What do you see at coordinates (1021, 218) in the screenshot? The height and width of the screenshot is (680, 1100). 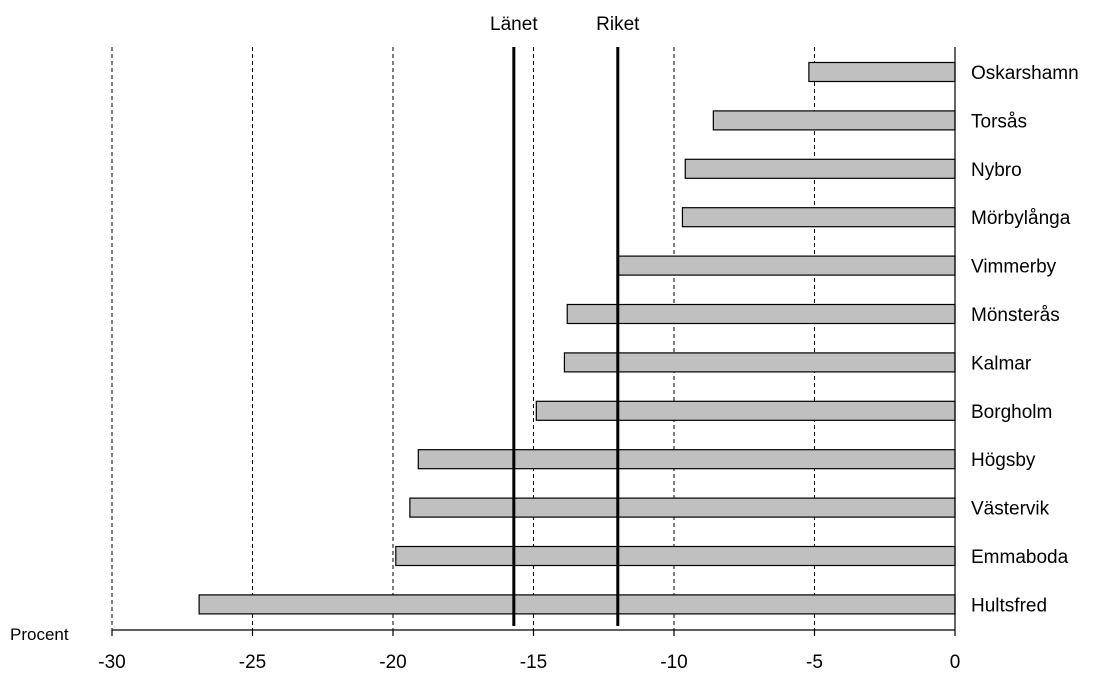 I see `category-label: Mörbylånga` at bounding box center [1021, 218].